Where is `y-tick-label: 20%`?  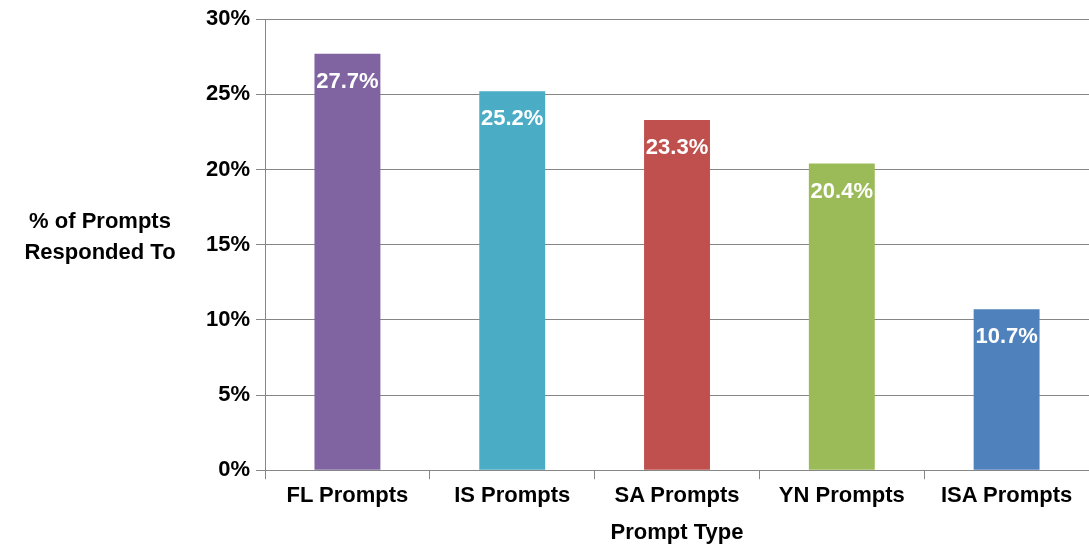
y-tick-label: 20% is located at coordinates (228, 168).